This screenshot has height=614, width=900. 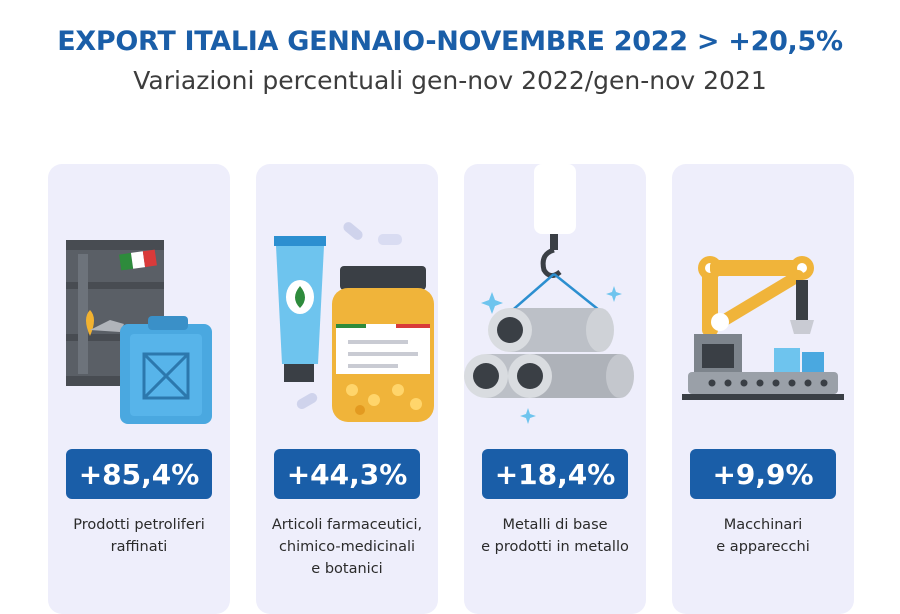 What do you see at coordinates (763, 536) in the screenshot?
I see `category-label: Macchinari e apparecchi` at bounding box center [763, 536].